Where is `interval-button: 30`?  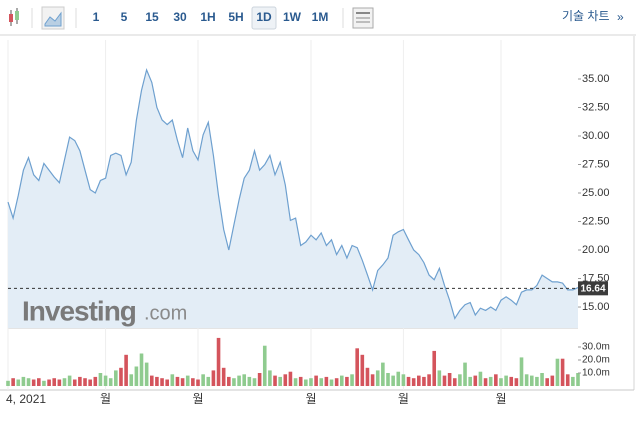 interval-button: 30 is located at coordinates (180, 17).